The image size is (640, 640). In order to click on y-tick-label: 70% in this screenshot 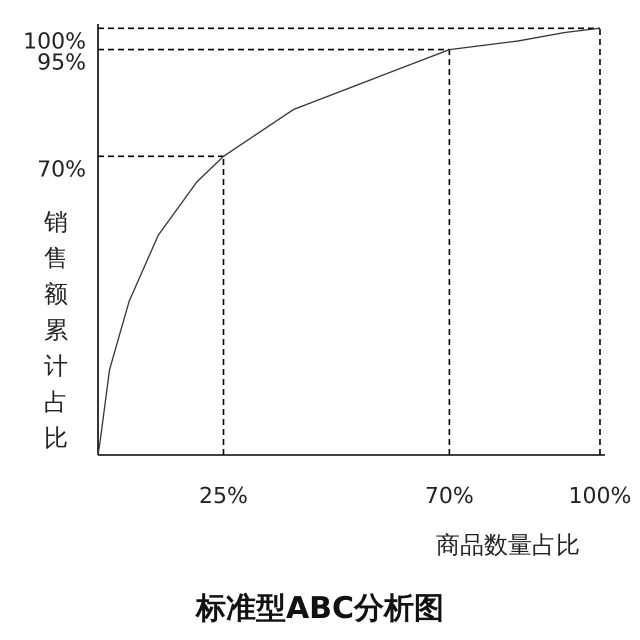, I will do `click(61, 169)`.